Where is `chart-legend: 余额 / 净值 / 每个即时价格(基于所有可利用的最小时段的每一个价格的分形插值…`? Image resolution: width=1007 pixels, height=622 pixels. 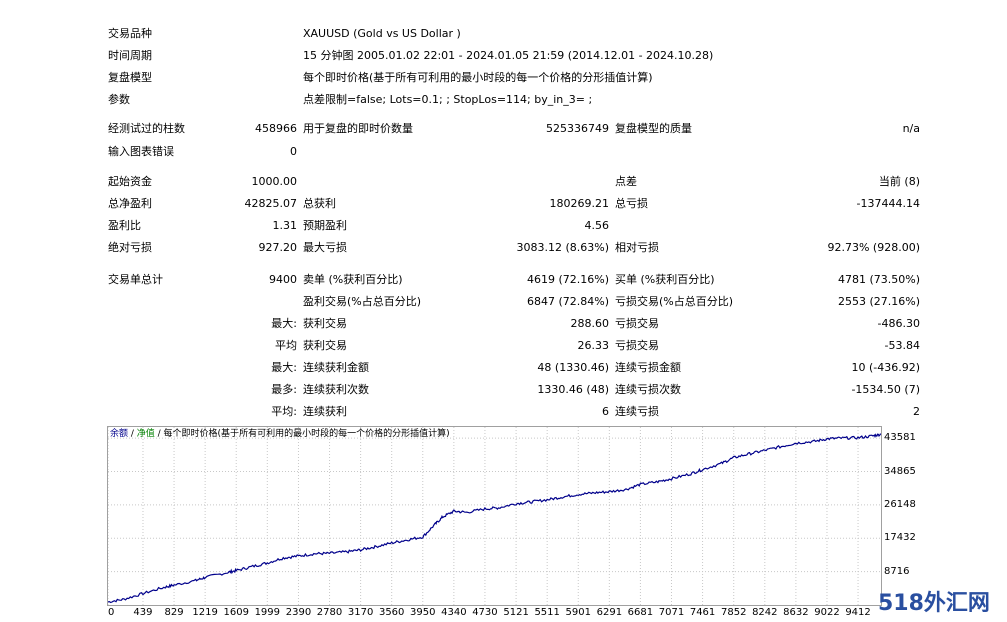
chart-legend: 余额 / 净值 / 每个即时价格(基于所有可利用的最小时段的每一个价格的分形插值… is located at coordinates (280, 434).